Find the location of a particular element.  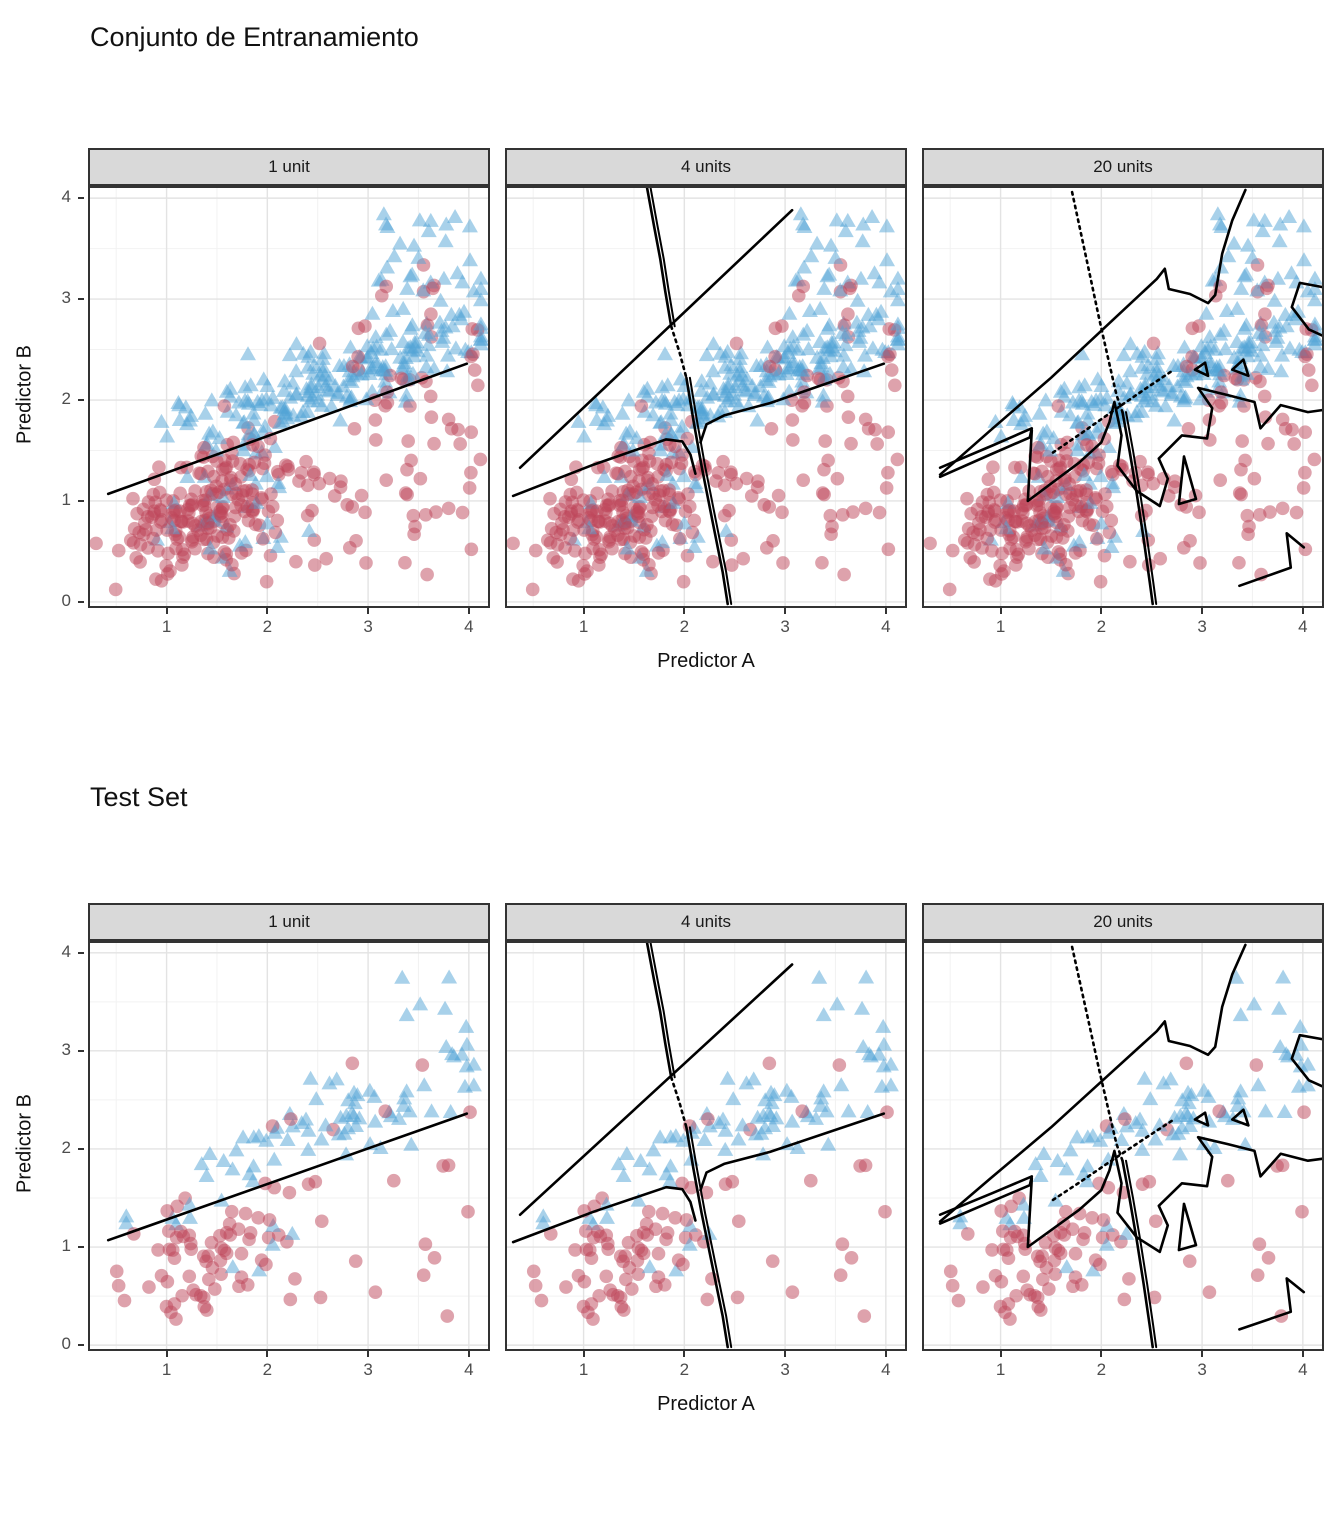

figure-title-test: Test Set is located at coordinates (139, 797).